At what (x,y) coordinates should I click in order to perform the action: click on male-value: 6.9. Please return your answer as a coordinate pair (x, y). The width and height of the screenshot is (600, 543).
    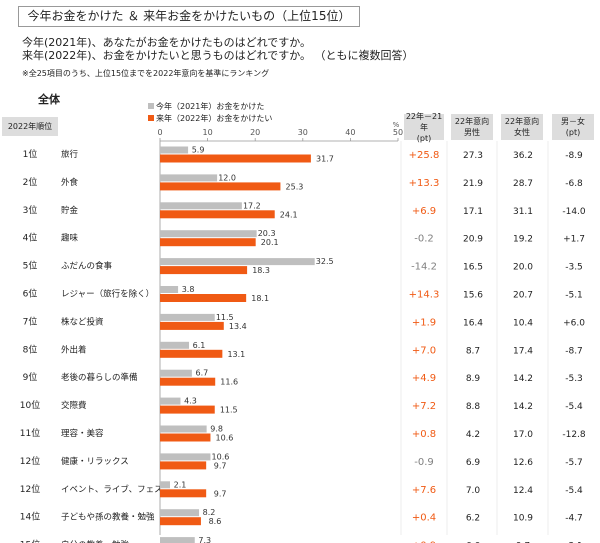
    Looking at the image, I should click on (473, 463).